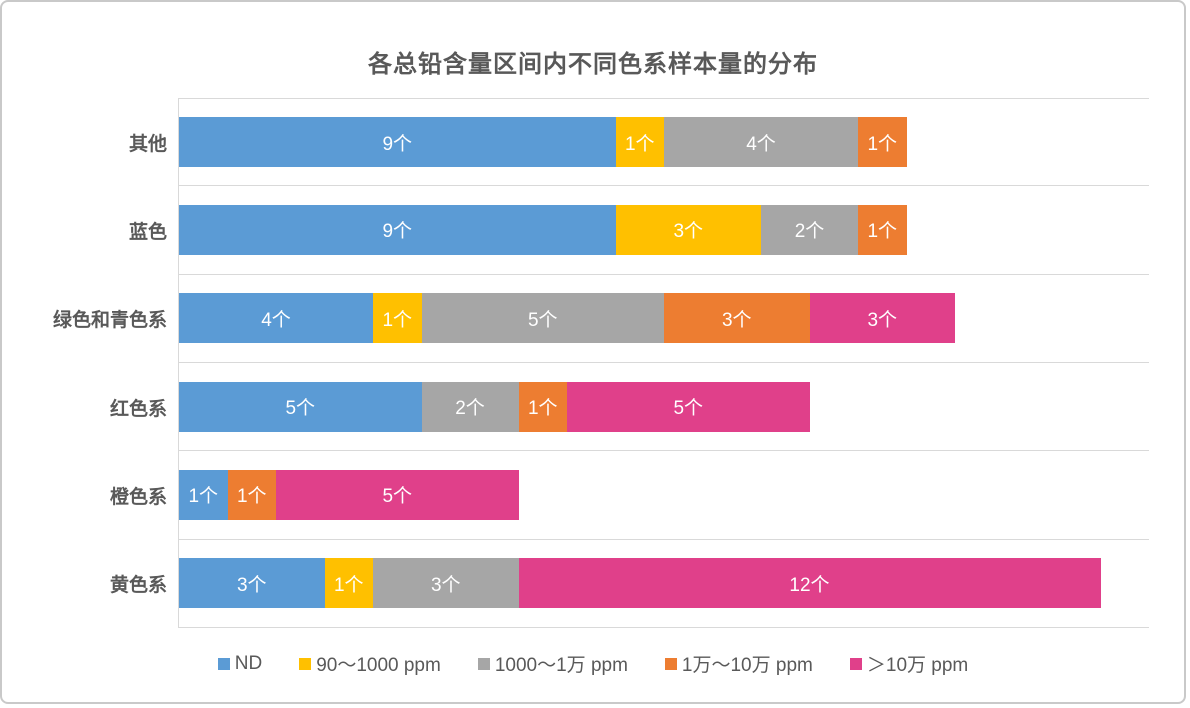 The width and height of the screenshot is (1190, 708). I want to click on chart-row: 橙色系 1个 1个 5个, so click(593, 495).